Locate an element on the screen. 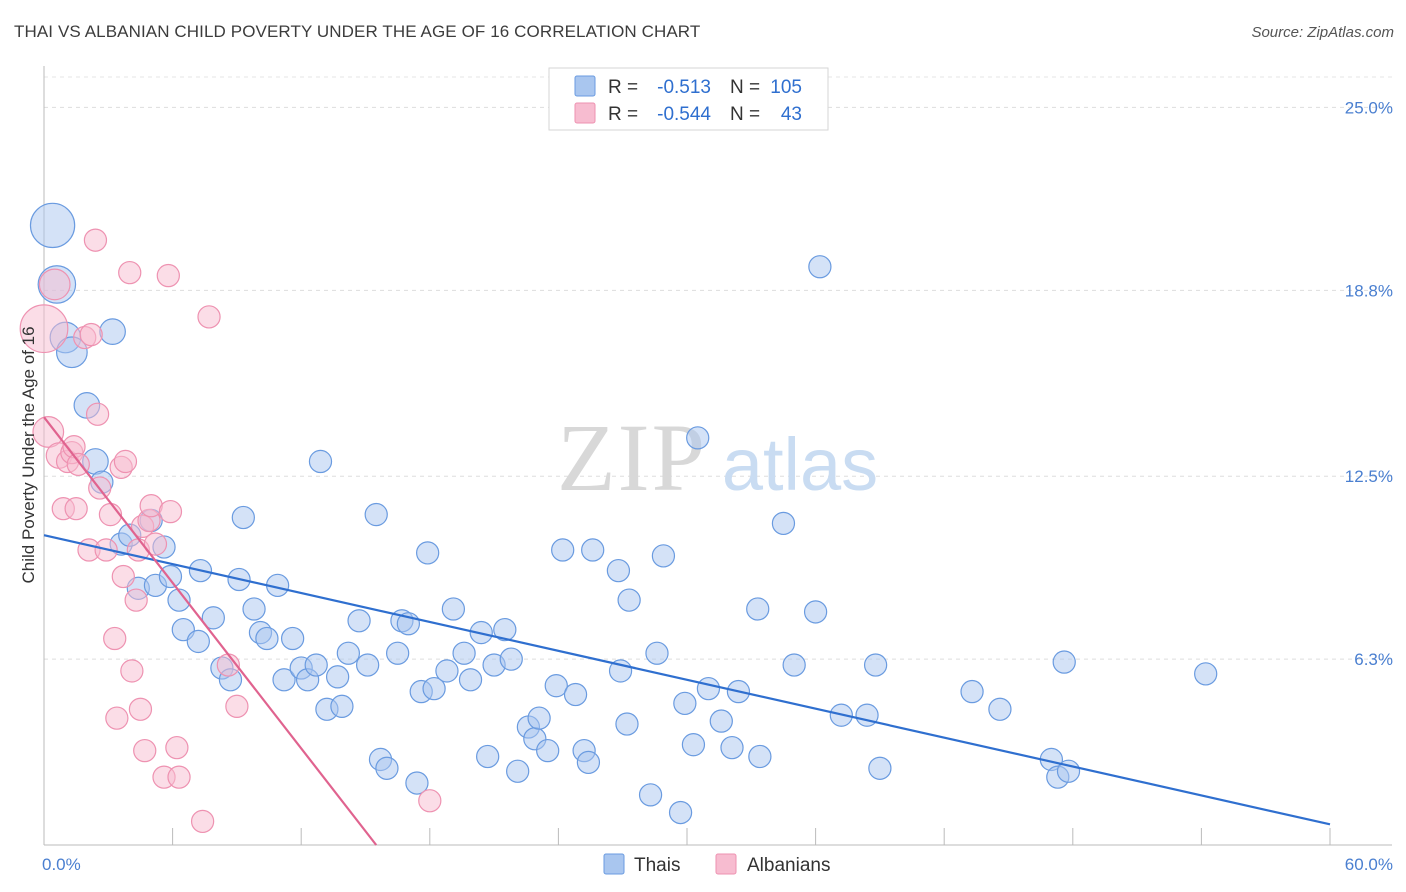 The height and width of the screenshot is (892, 1406). watermark-zip: ZIP is located at coordinates (632, 457).